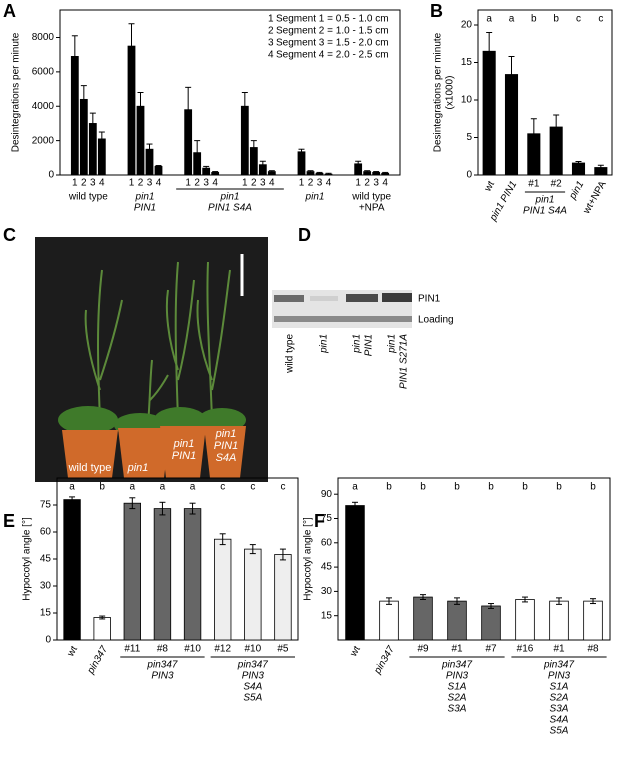 The height and width of the screenshot is (759, 617). Describe the element at coordinates (467, 25) in the screenshot. I see `y-tick-label: 20` at that location.